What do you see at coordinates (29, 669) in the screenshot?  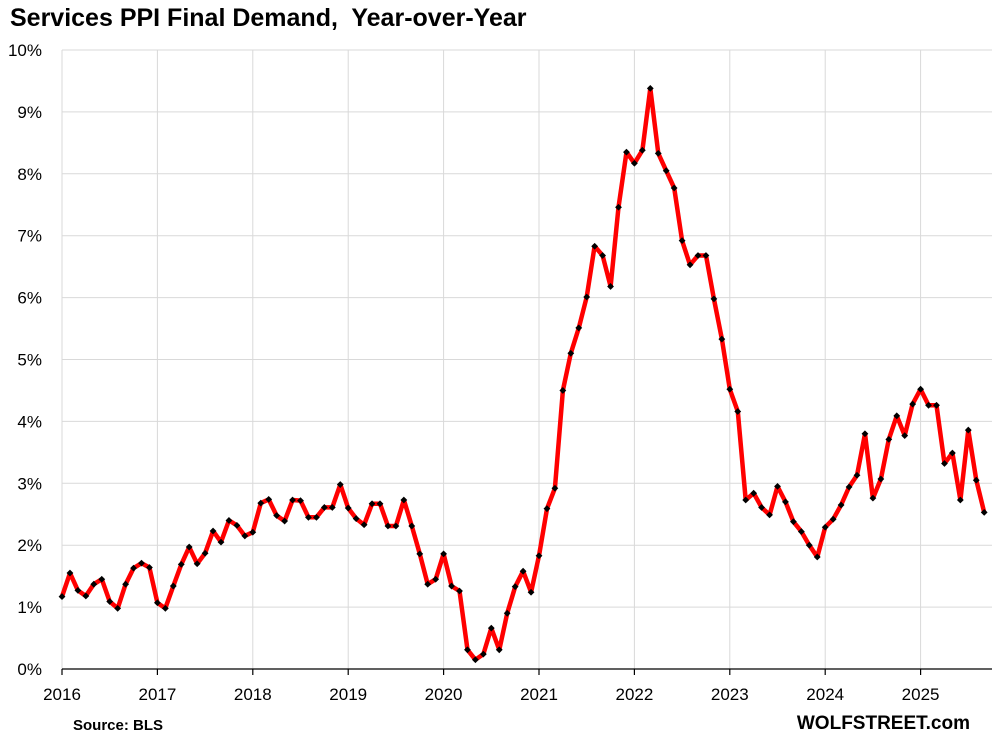 I see `y-tick-label: 0%` at bounding box center [29, 669].